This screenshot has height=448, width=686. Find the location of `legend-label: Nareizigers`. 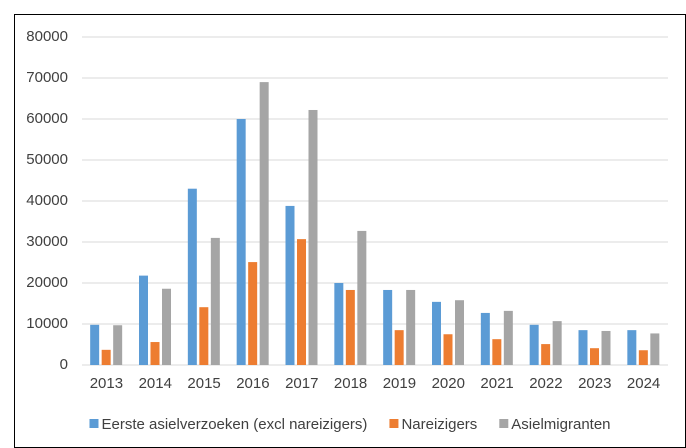

legend-label: Nareizigers is located at coordinates (439, 424).